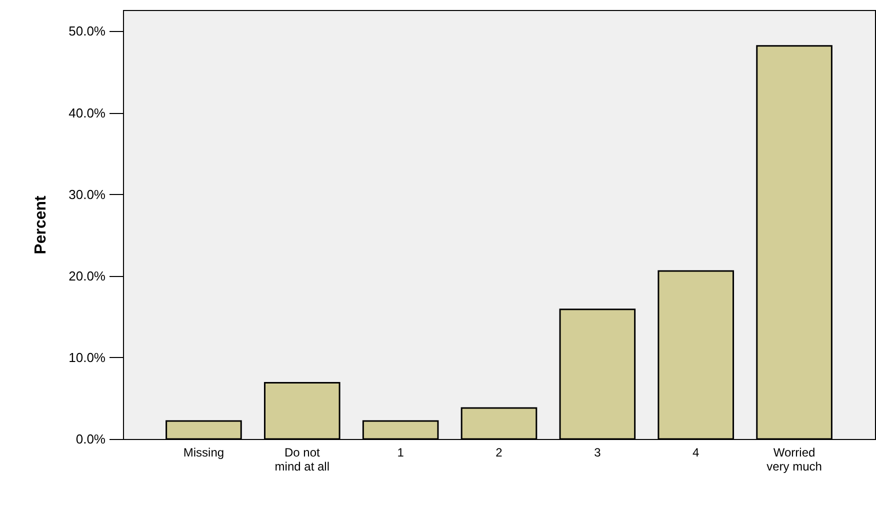 This screenshot has width=876, height=505. I want to click on x-tick-label: Missing, so click(203, 453).